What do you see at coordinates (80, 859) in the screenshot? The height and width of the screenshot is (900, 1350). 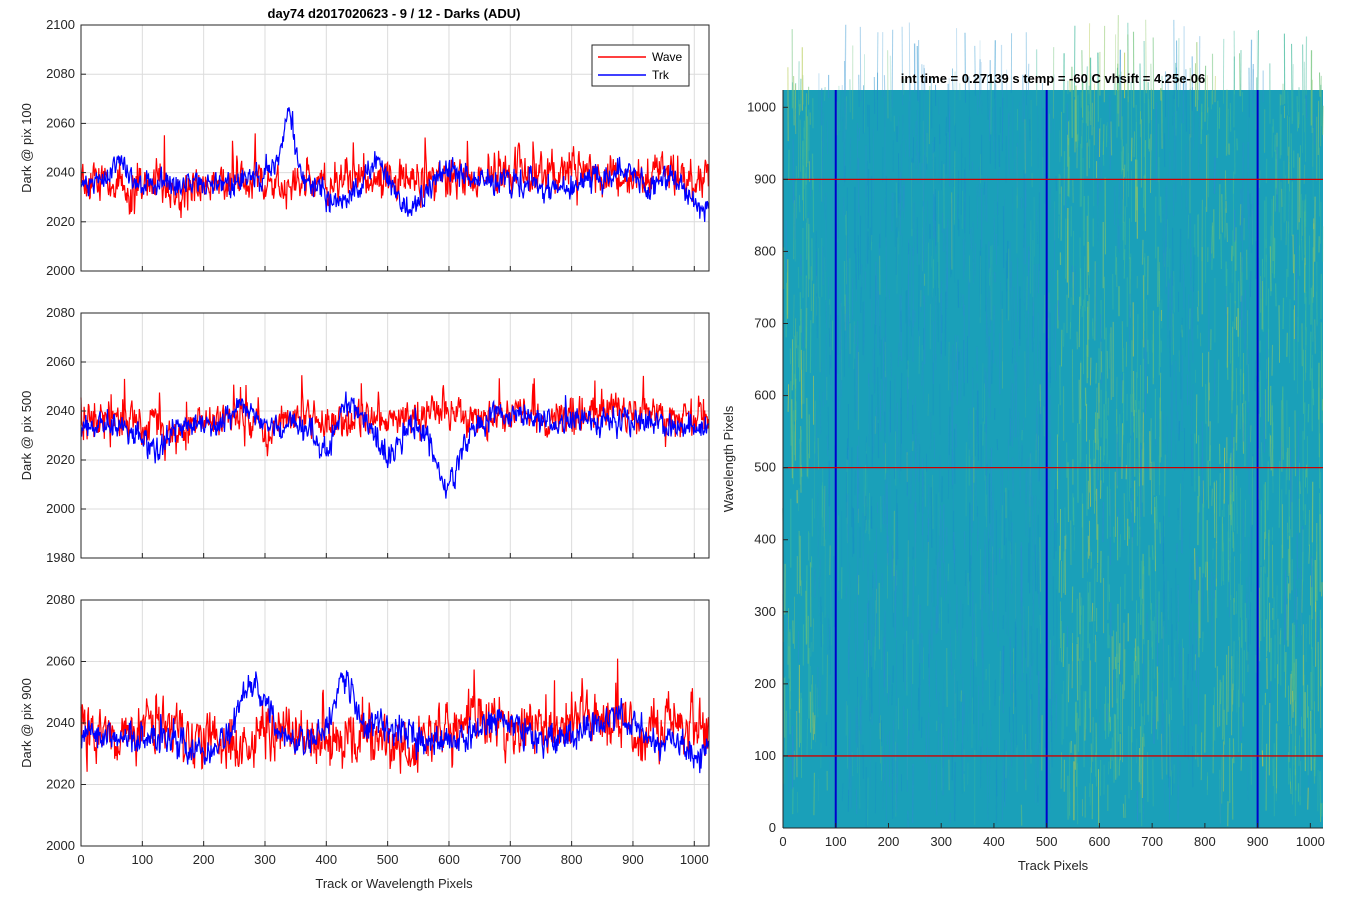 I see `x-tick-label: 0` at bounding box center [80, 859].